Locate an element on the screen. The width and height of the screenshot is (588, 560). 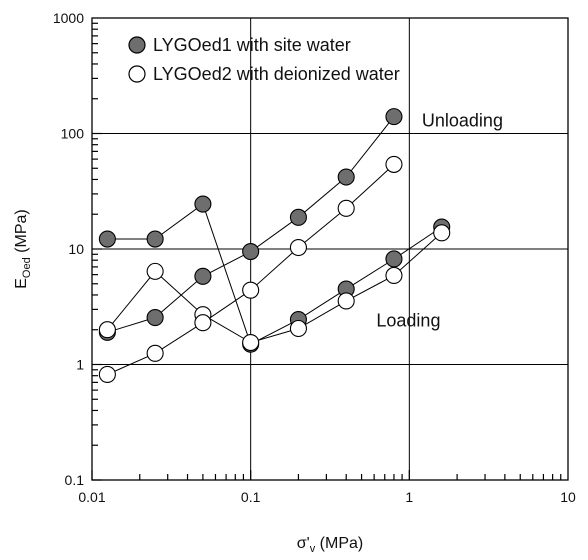
y-tick-label: 10 is located at coordinates (76, 249).